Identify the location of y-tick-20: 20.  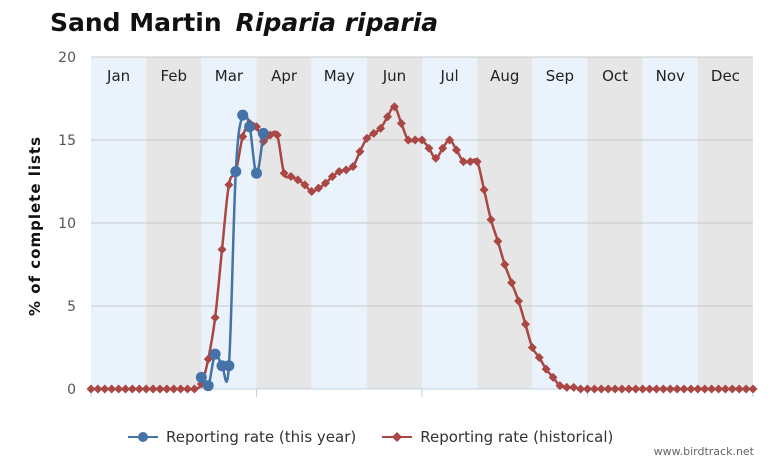
(67, 58).